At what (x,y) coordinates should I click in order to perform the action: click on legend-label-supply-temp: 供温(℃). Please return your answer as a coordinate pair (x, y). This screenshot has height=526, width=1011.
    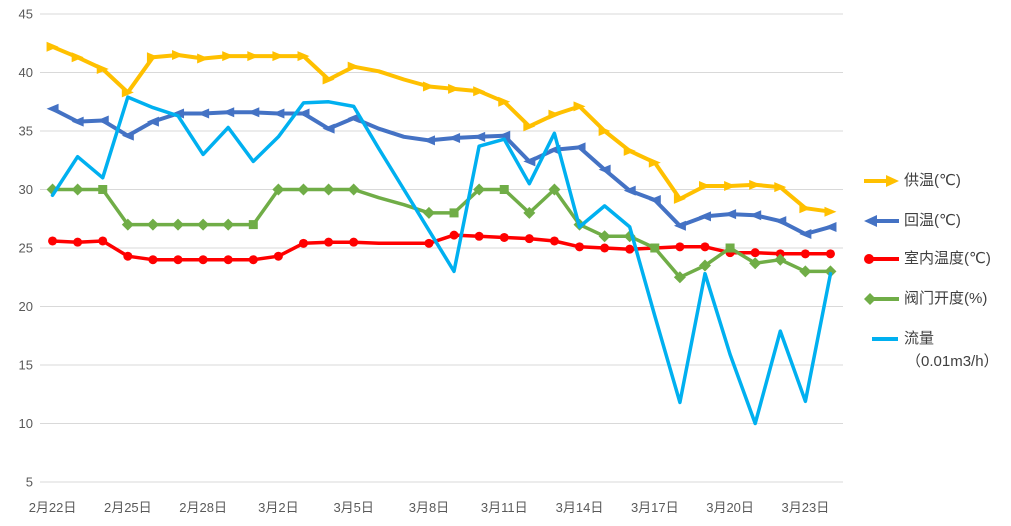
    Looking at the image, I should click on (932, 180).